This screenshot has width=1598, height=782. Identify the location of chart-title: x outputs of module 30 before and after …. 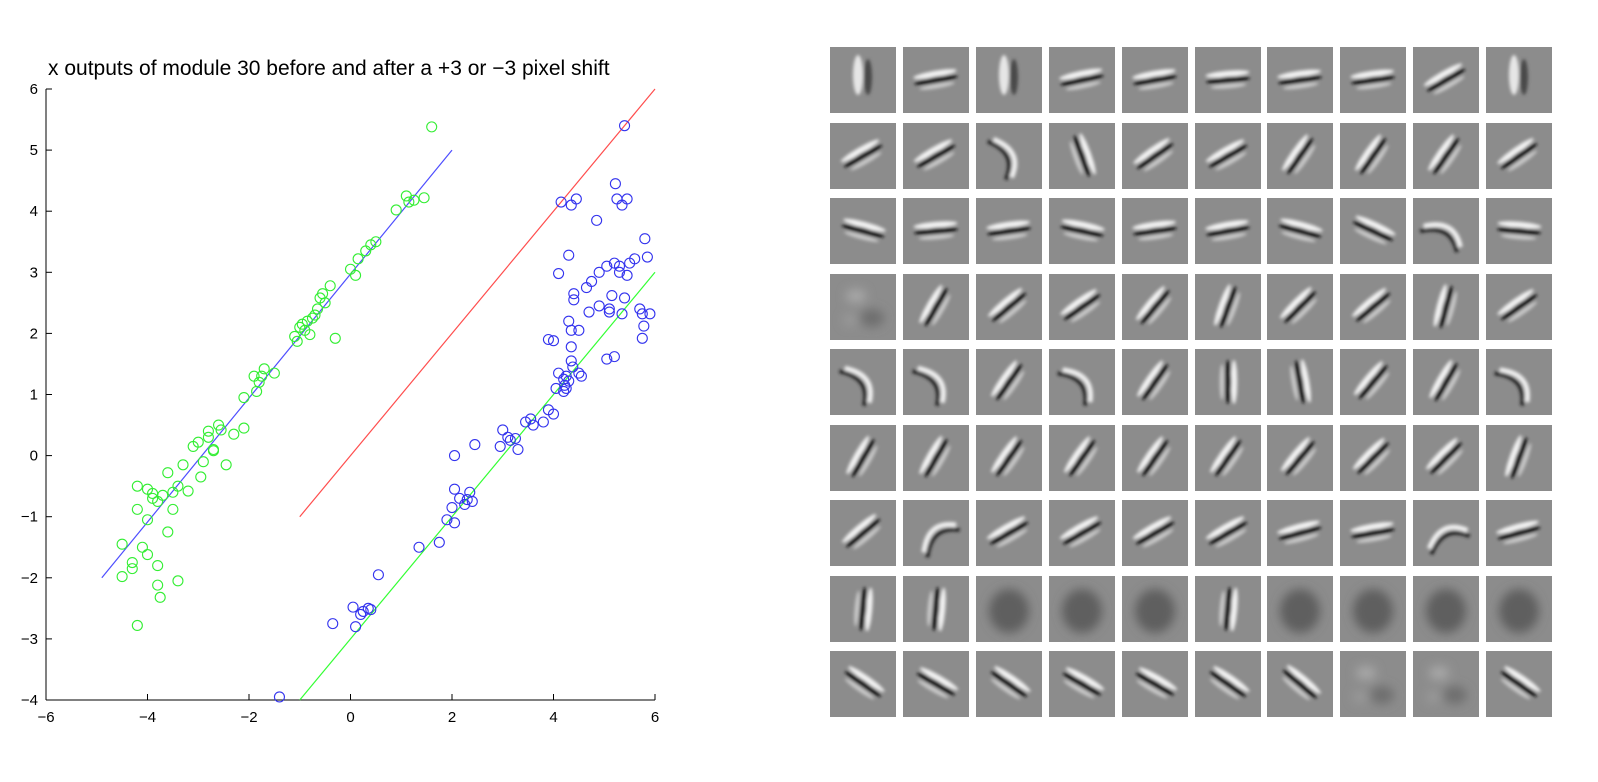
(329, 68).